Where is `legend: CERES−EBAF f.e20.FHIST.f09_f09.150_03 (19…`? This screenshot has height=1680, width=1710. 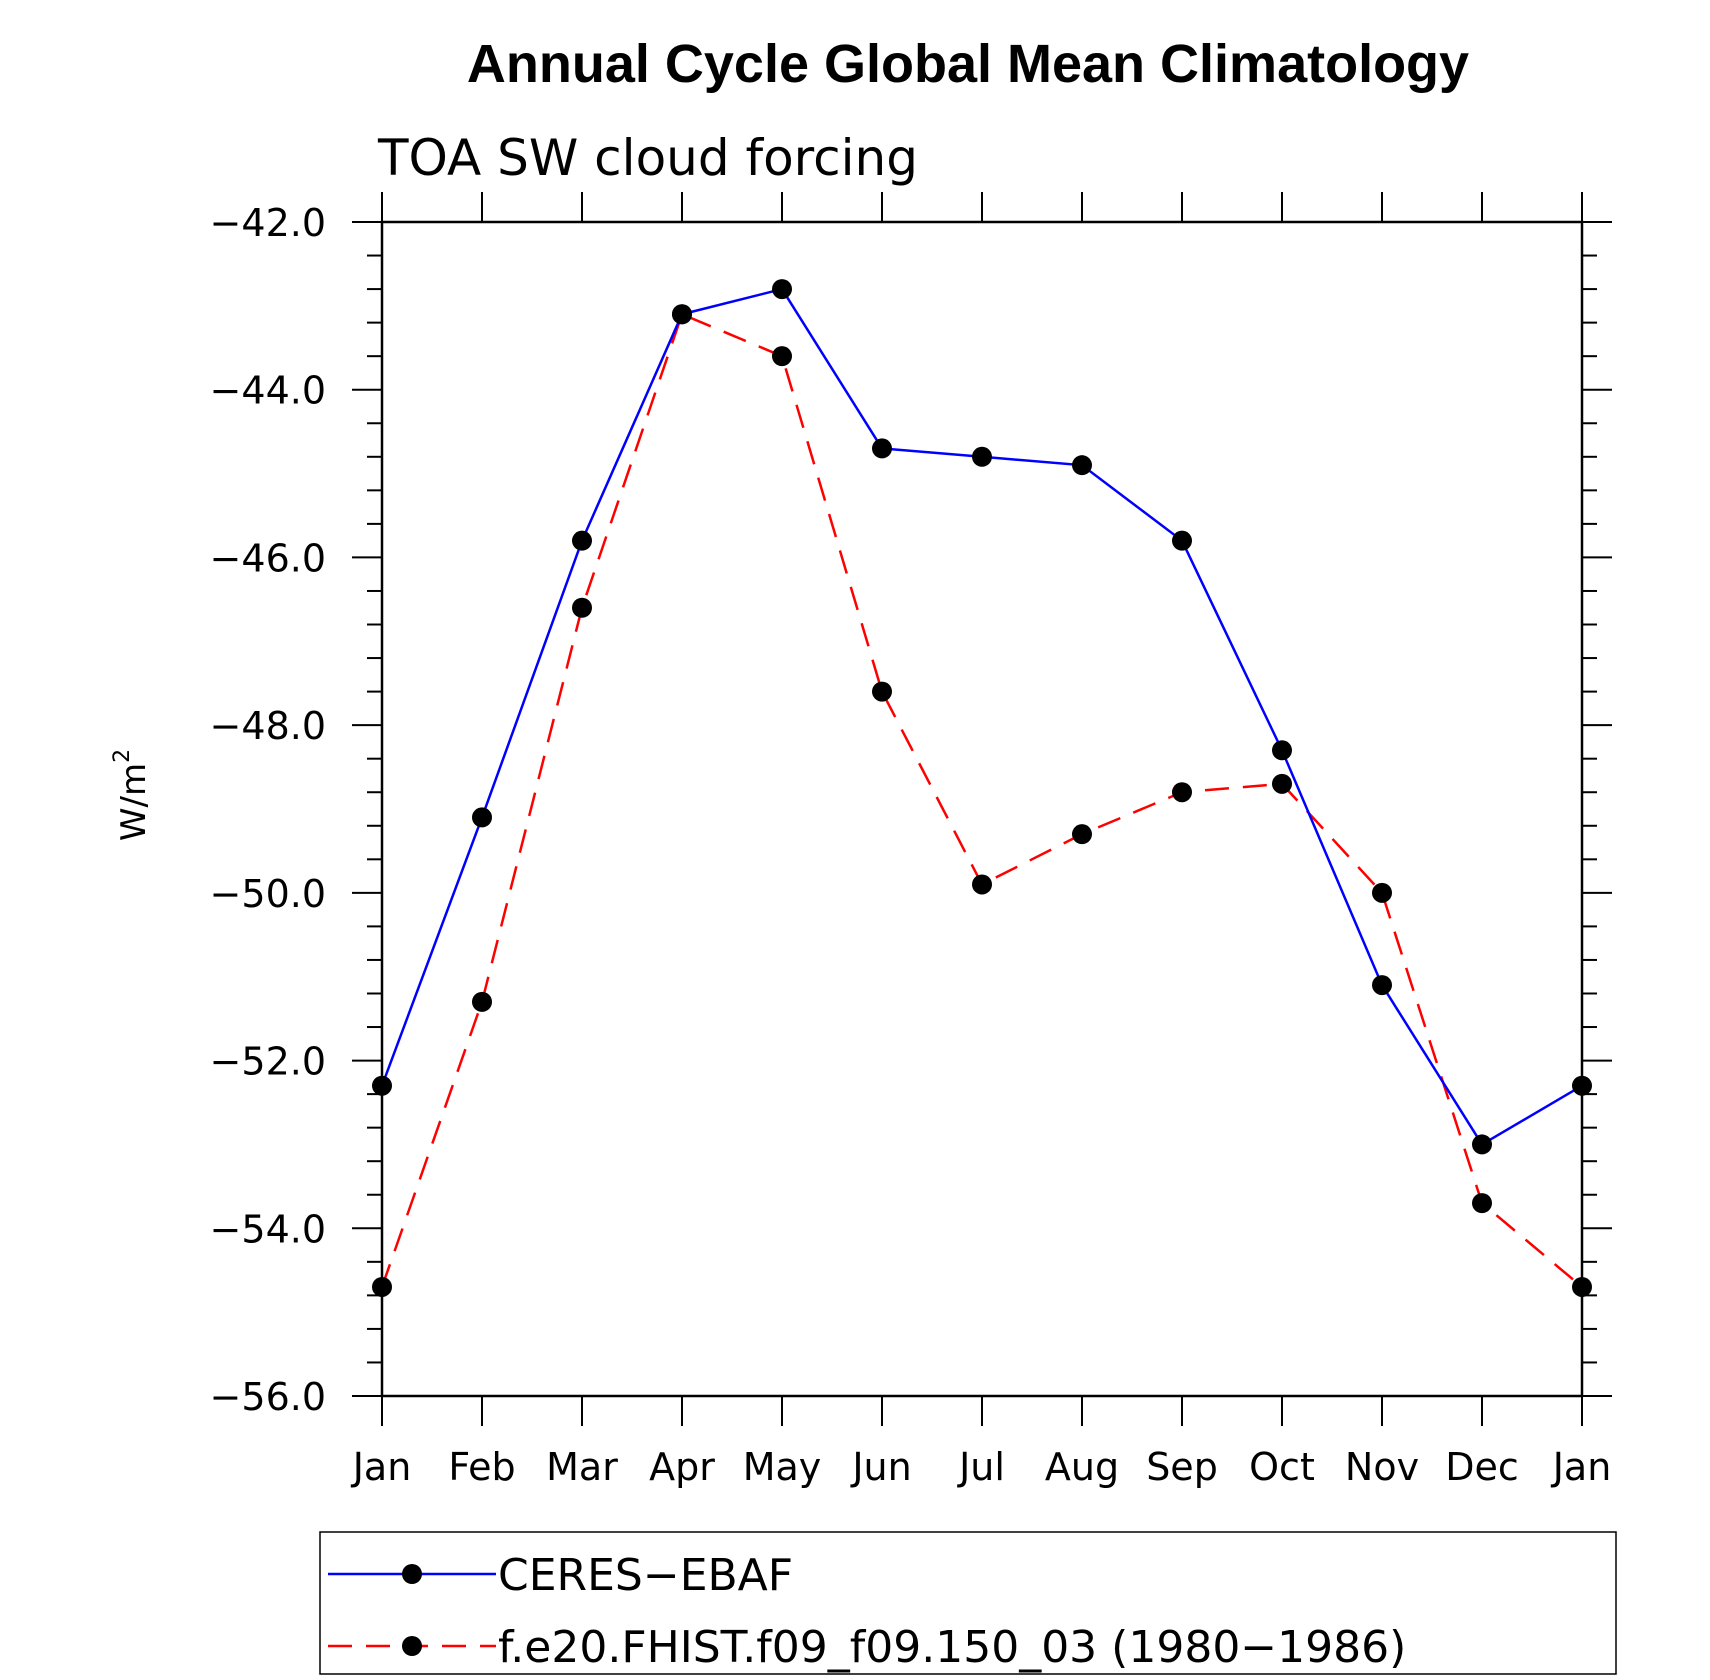
legend: CERES−EBAF f.e20.FHIST.f09_f09.150_03 (19… is located at coordinates (968, 1603).